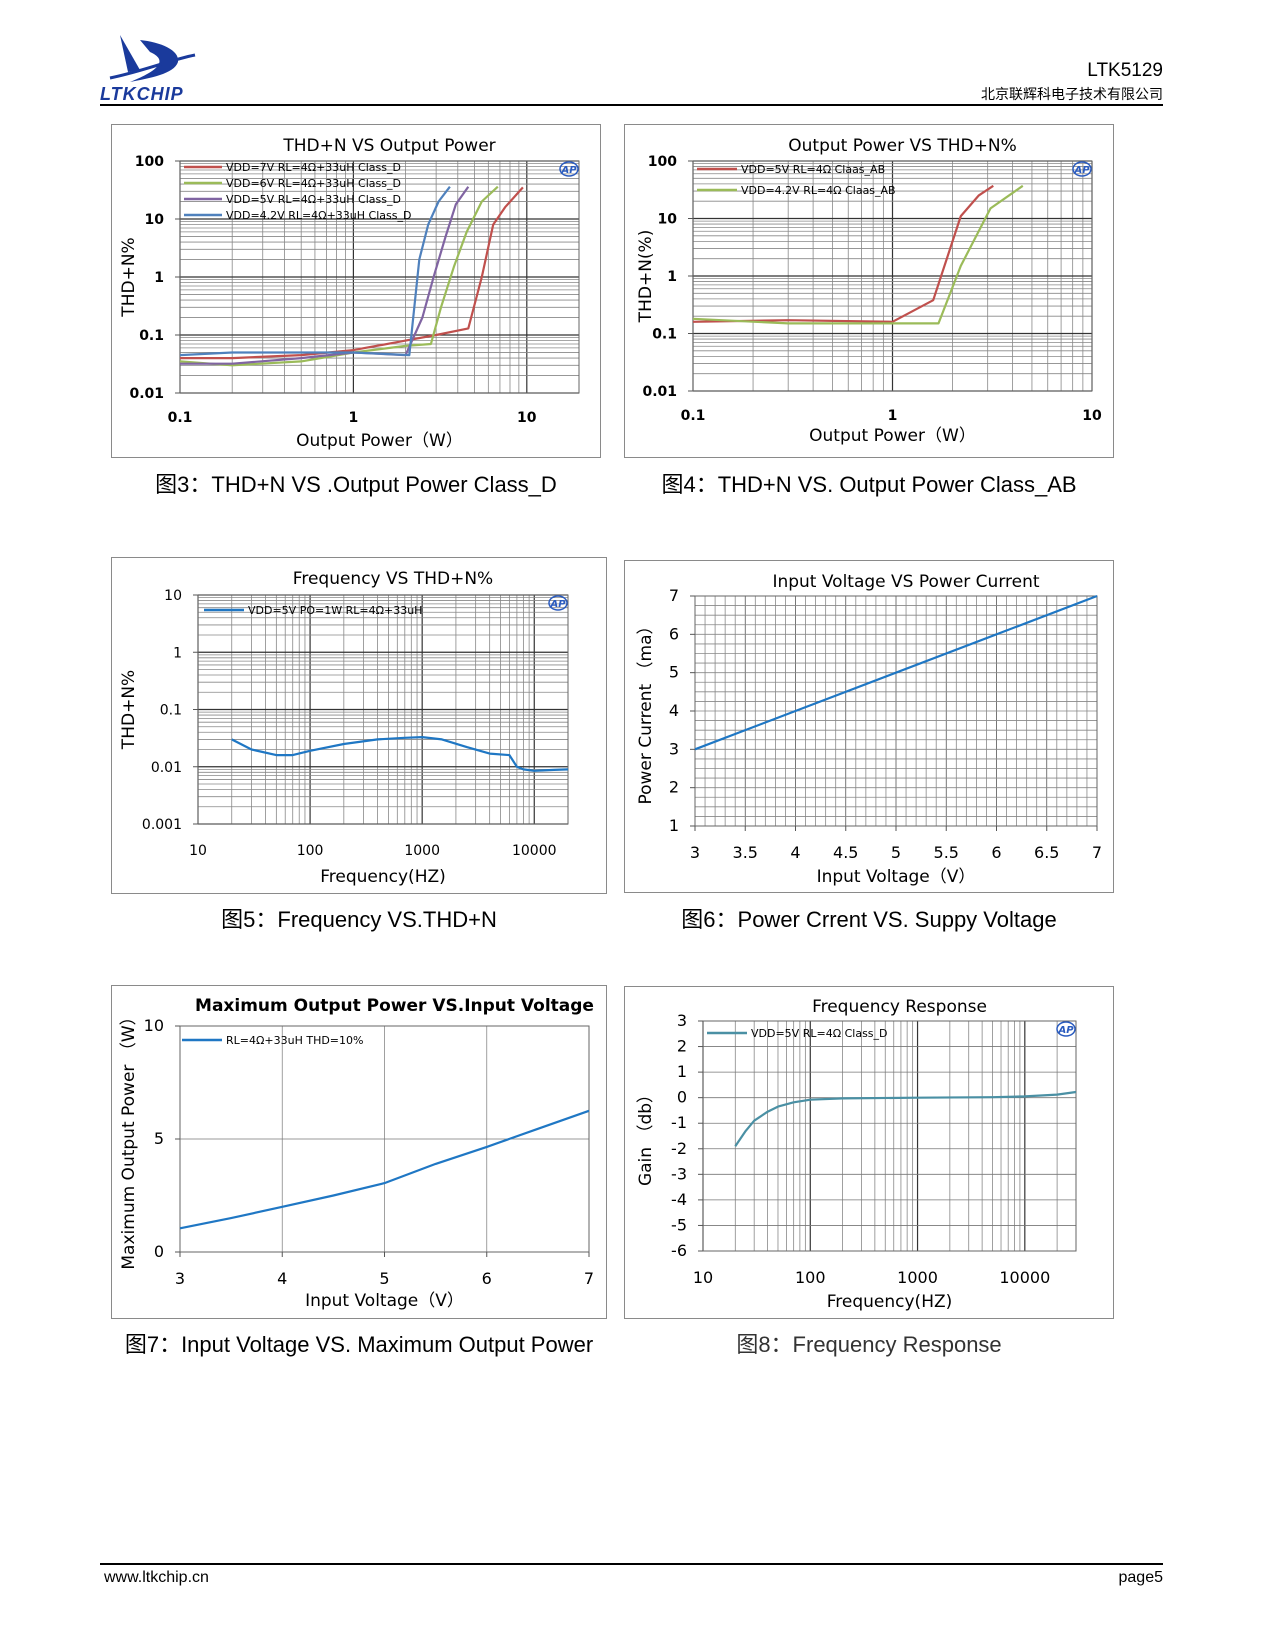 The width and height of the screenshot is (1275, 1650). What do you see at coordinates (905, 582) in the screenshot?
I see `chart-title: Input Voltage VS Power Current` at bounding box center [905, 582].